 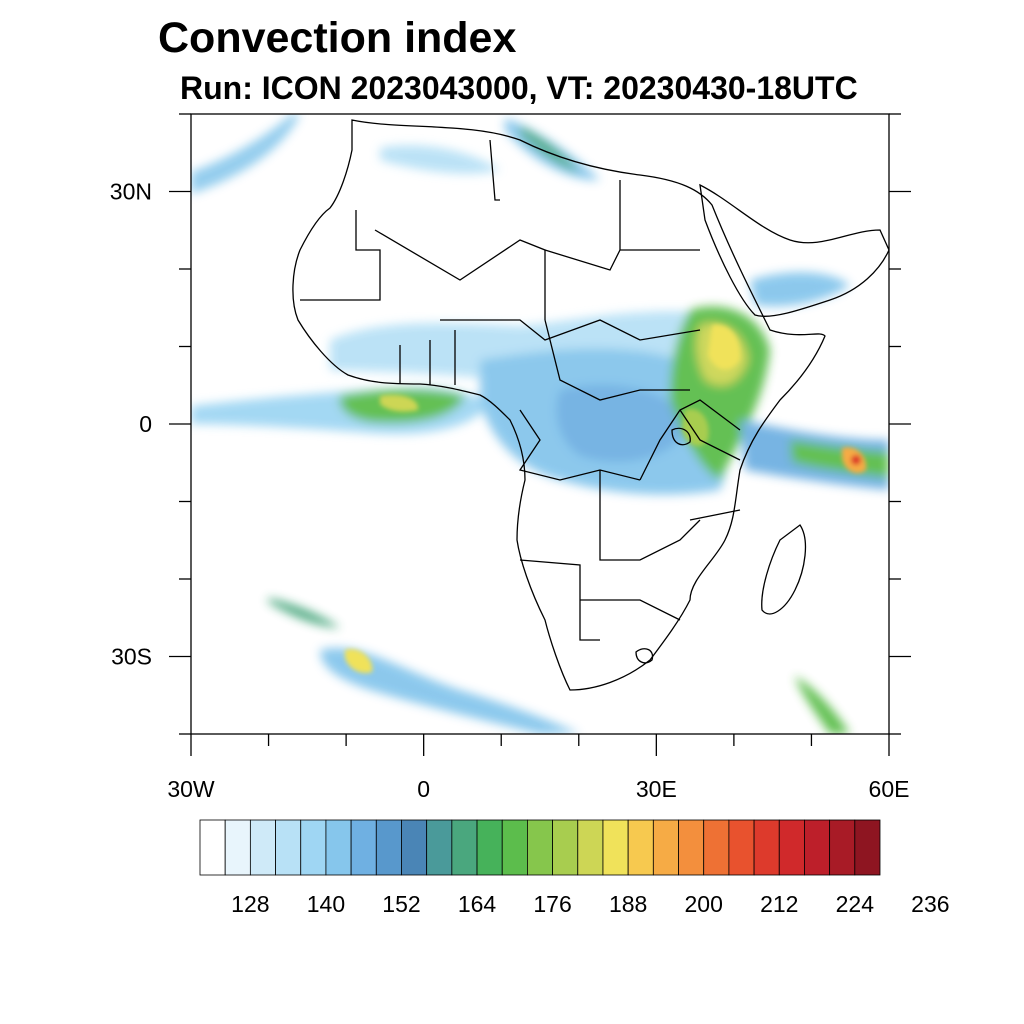 What do you see at coordinates (145, 424) in the screenshot?
I see `y-tick-label: 0` at bounding box center [145, 424].